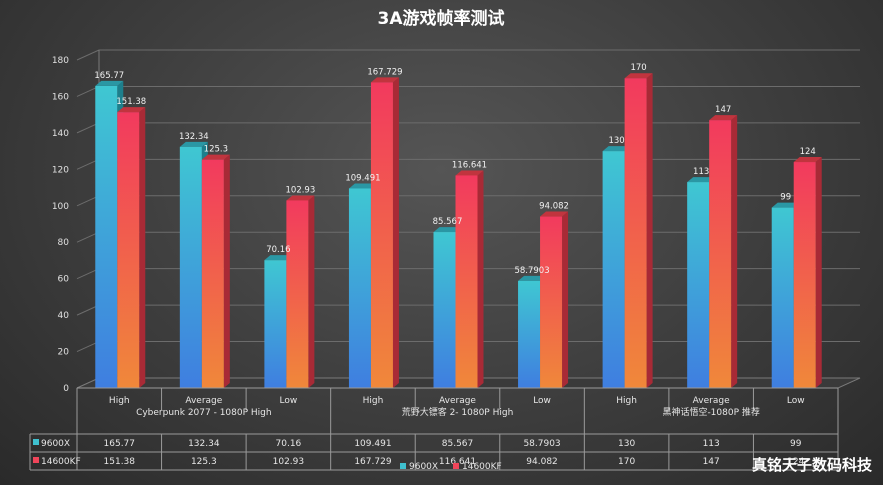  What do you see at coordinates (204, 413) in the screenshot?
I see `x-group-label: Cyberpunk 2077 - 1080P High` at bounding box center [204, 413].